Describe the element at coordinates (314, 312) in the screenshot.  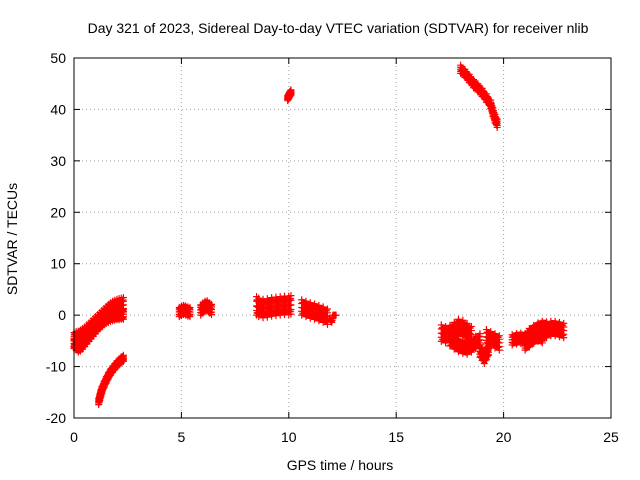
I see `series-arc-10-12h` at that location.